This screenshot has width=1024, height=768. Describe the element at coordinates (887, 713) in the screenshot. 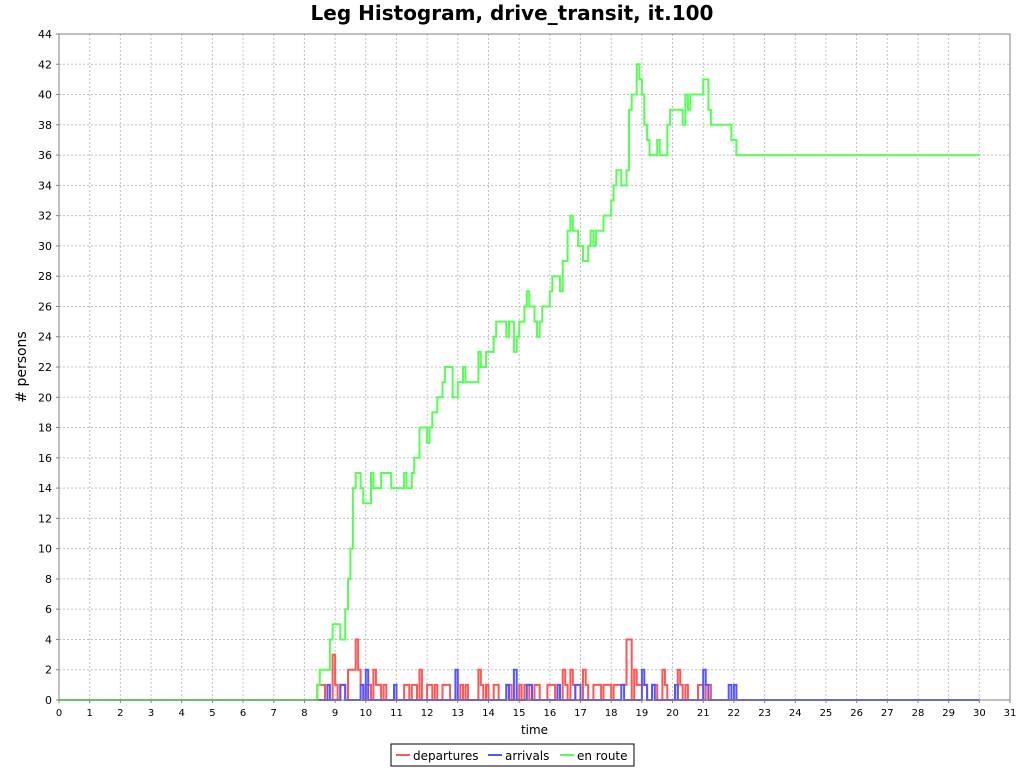

I see `x-tick-label: 27` at that location.